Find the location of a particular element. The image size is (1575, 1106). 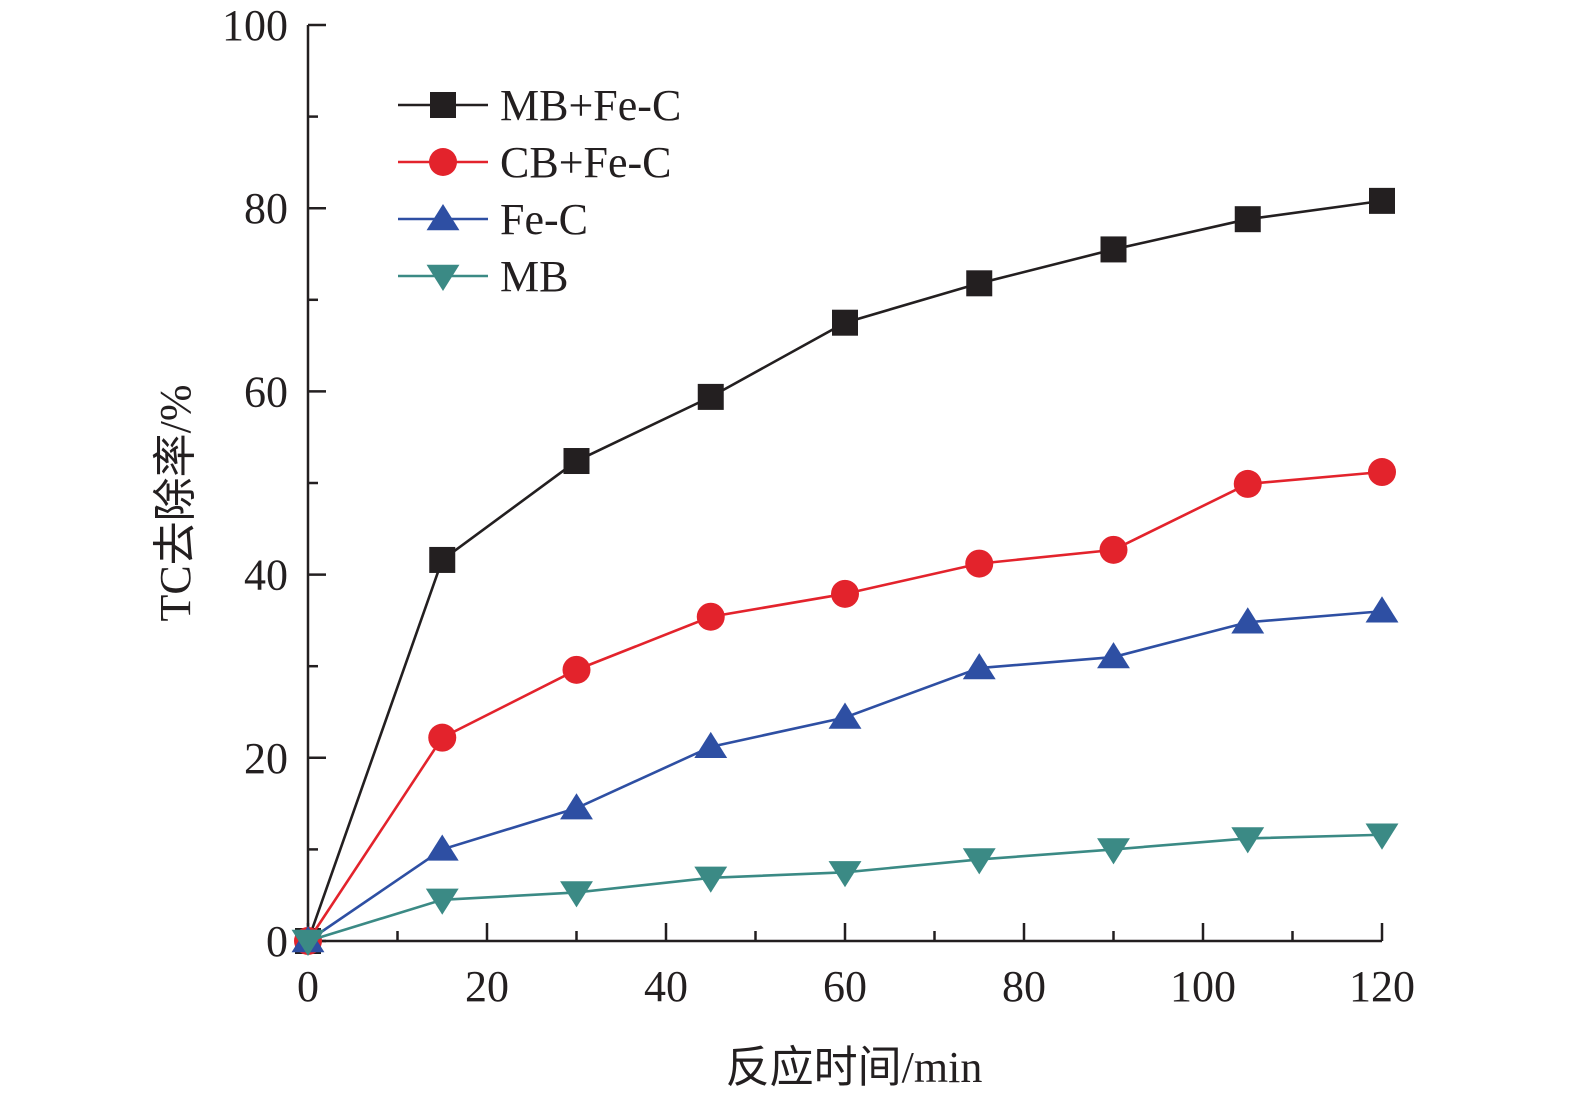

x-tick-label: 40 is located at coordinates (666, 986).